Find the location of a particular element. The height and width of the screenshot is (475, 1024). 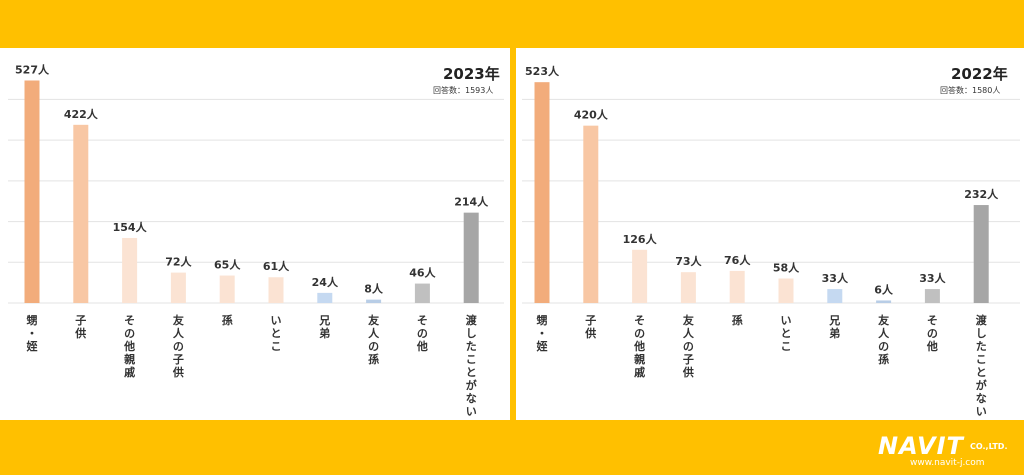

data-label: 422人 is located at coordinates (81, 114).